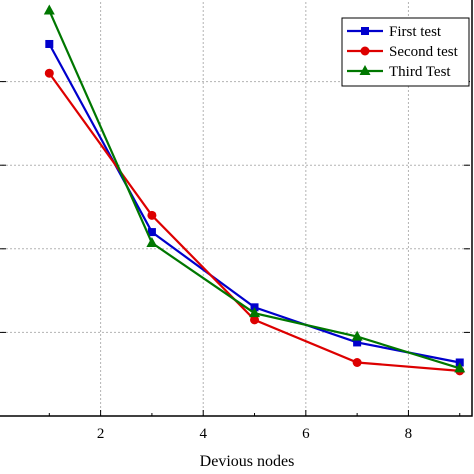  I want to click on legend-label: First test, so click(415, 32).